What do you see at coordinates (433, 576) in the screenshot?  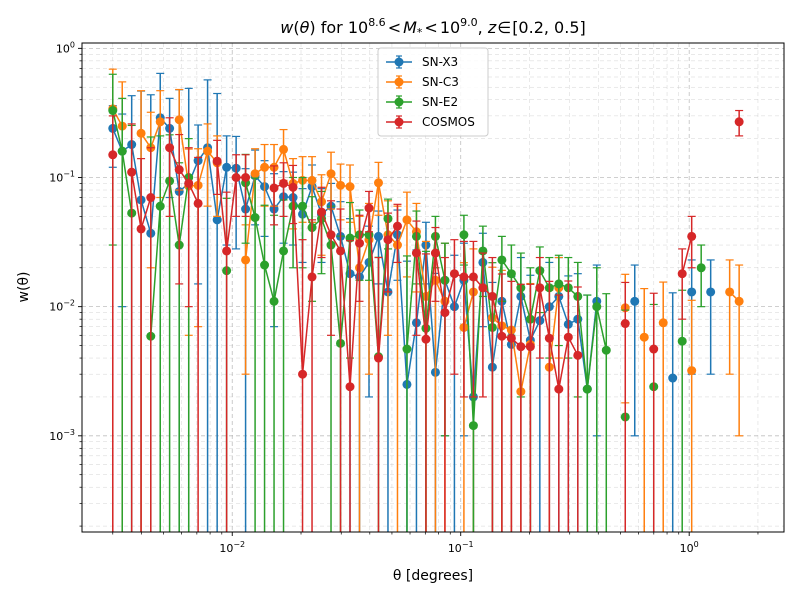 I see `x-axis-label: θ [degrees]` at bounding box center [433, 576].